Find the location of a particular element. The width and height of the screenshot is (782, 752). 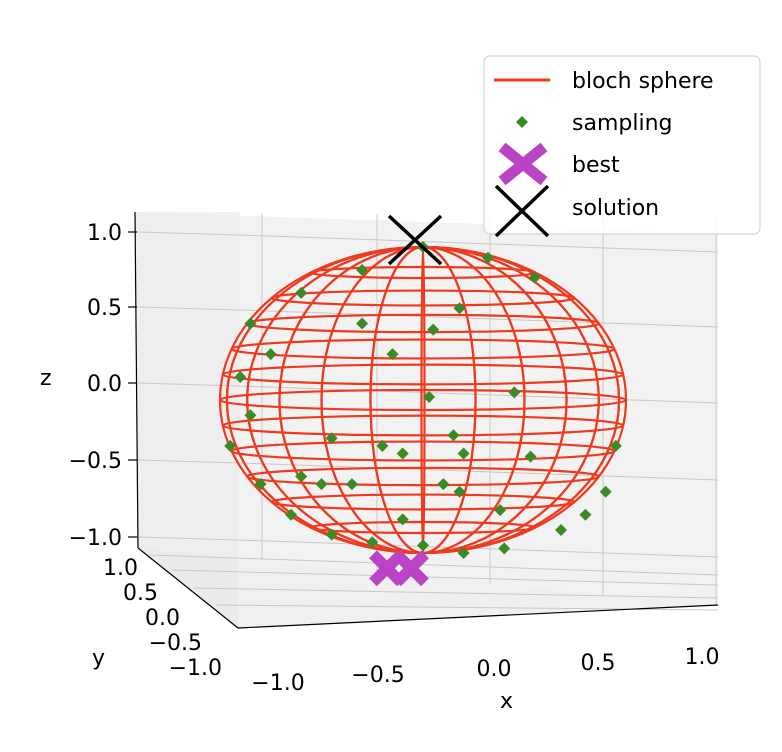

y-tick-label: −0.5 is located at coordinates (175, 643).